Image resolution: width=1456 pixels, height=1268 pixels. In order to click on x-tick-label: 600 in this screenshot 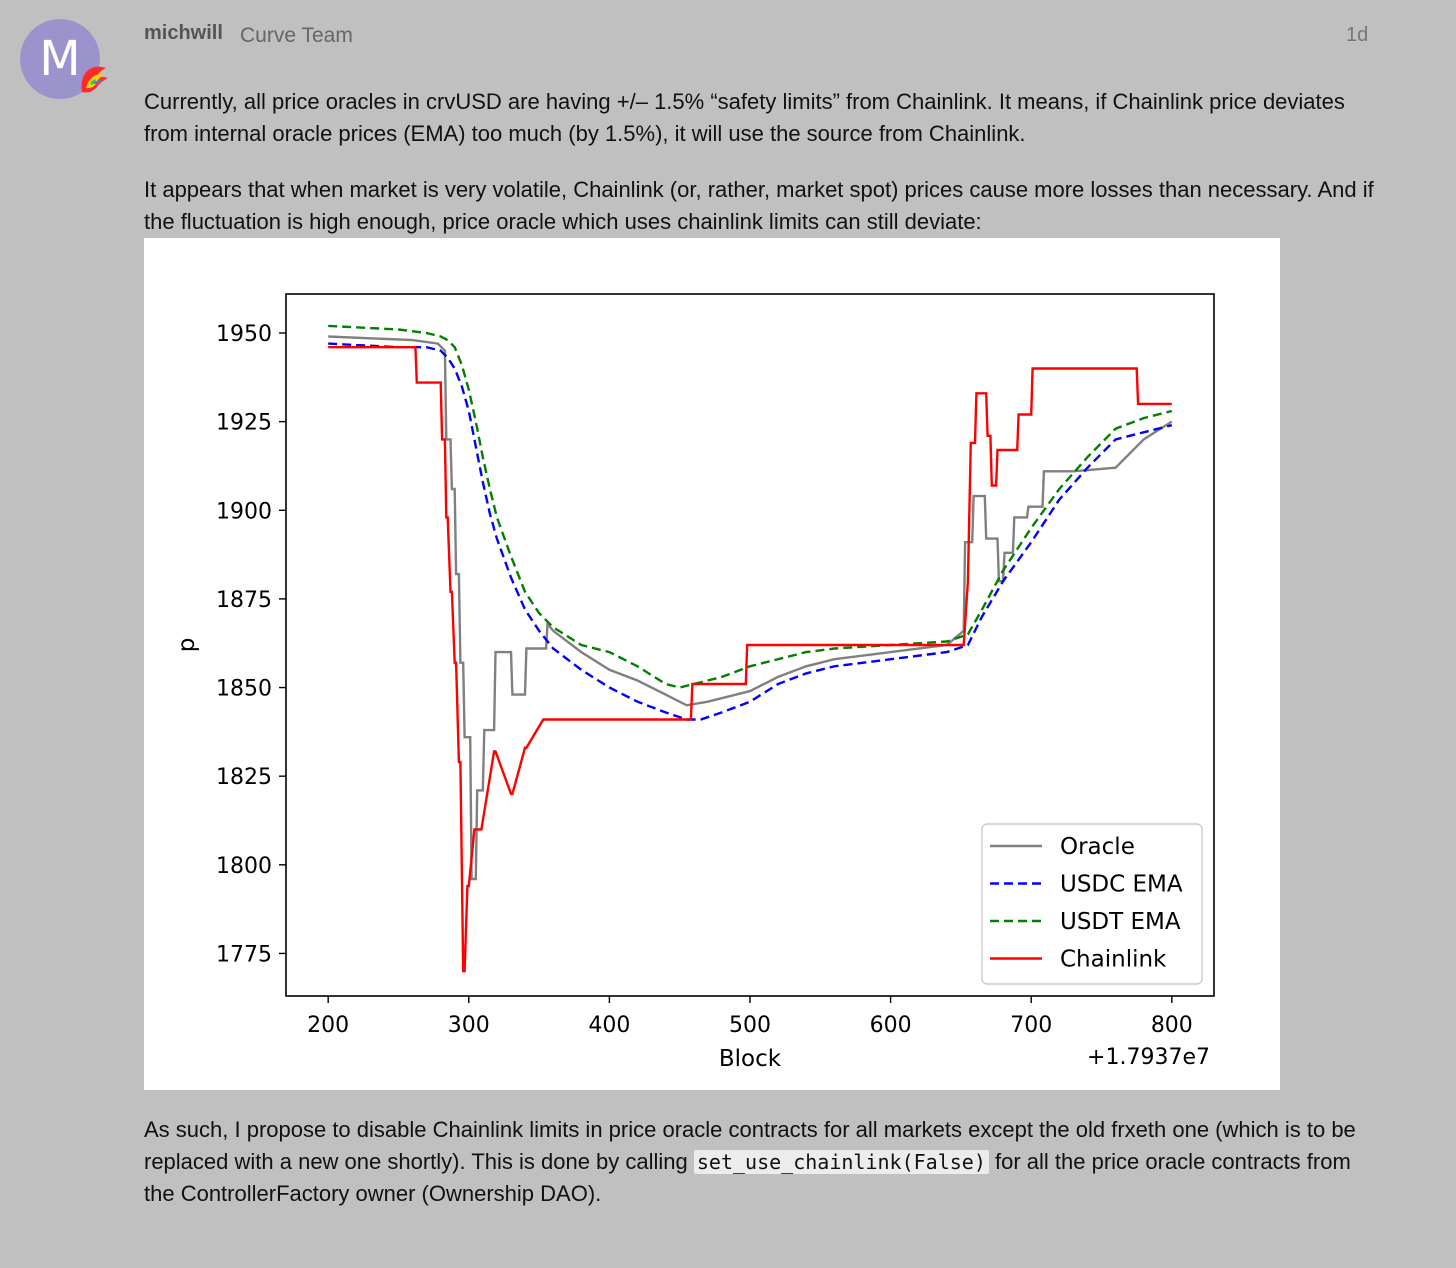, I will do `click(891, 1025)`.